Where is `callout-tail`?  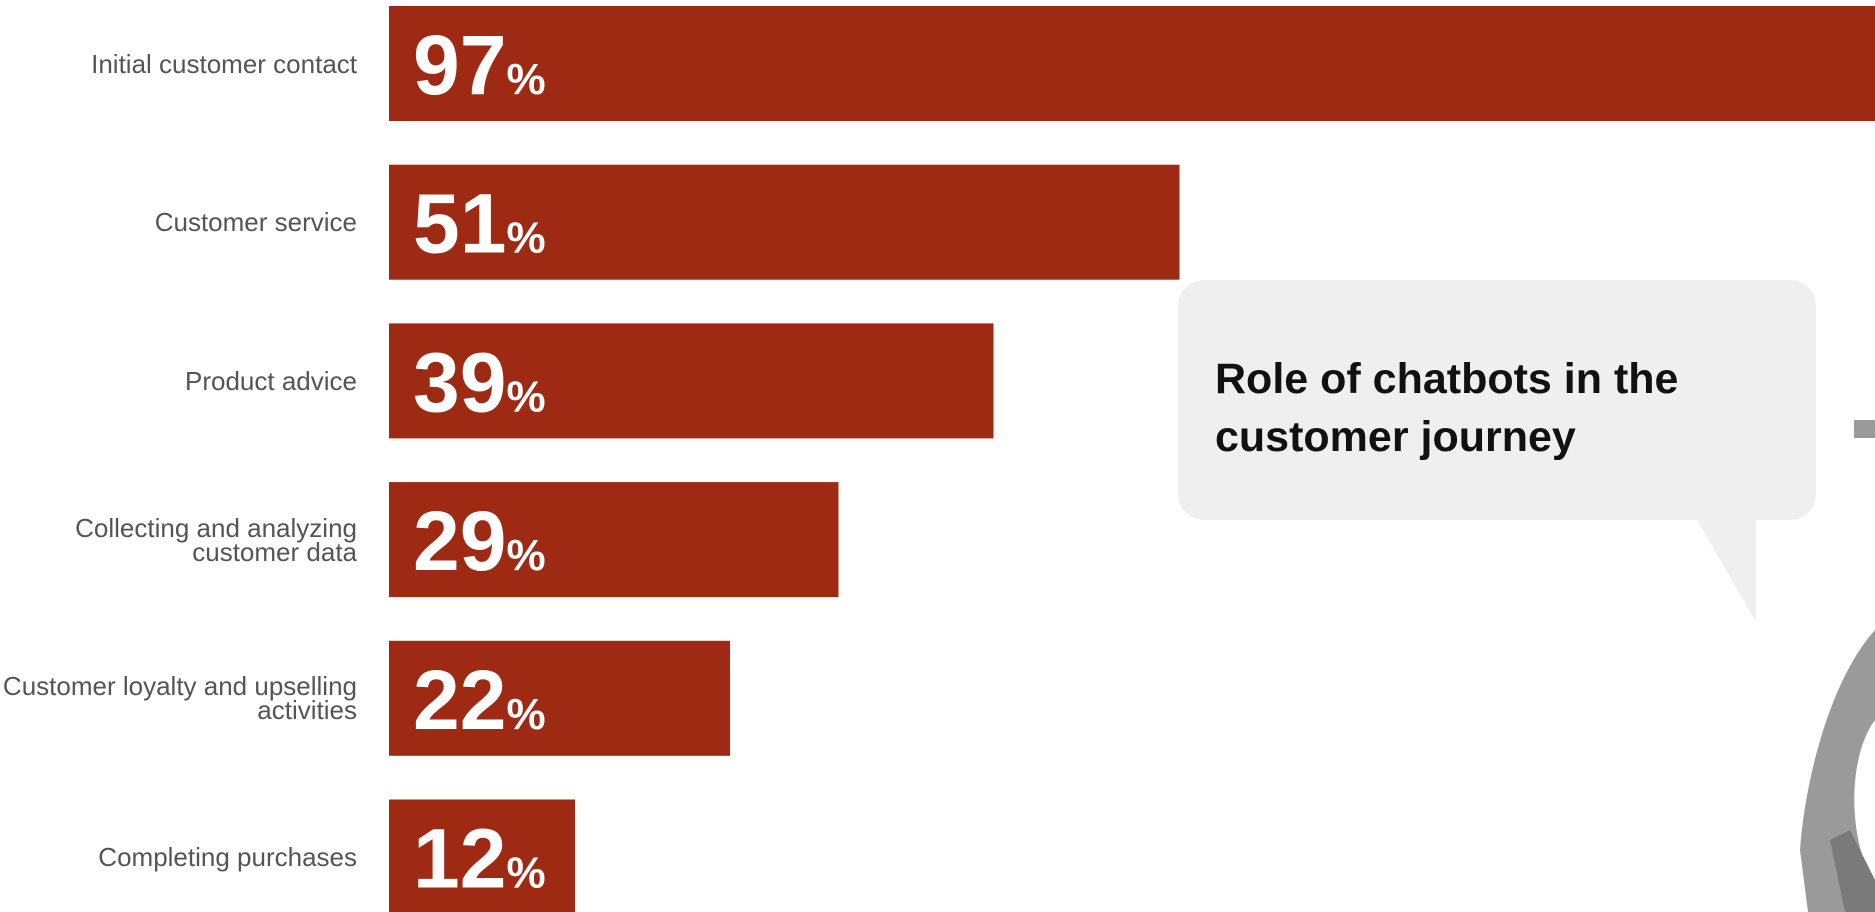
callout-tail is located at coordinates (1726, 570).